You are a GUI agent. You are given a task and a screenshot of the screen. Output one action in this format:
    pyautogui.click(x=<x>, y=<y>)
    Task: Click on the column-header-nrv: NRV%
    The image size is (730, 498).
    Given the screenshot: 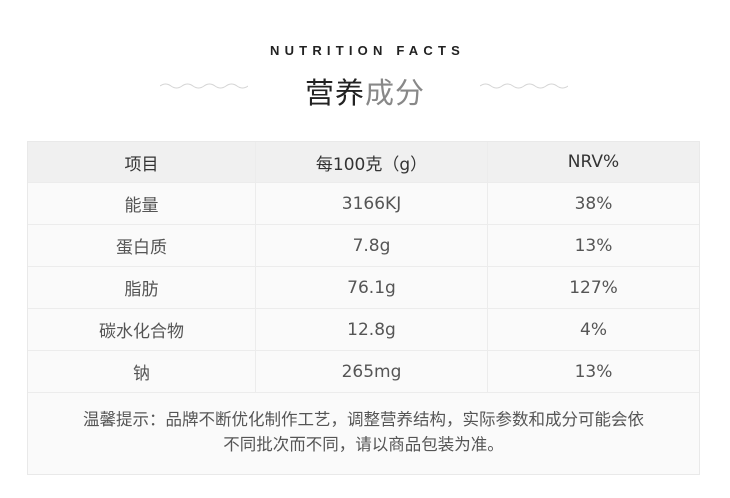 What is the action you would take?
    pyautogui.click(x=593, y=162)
    